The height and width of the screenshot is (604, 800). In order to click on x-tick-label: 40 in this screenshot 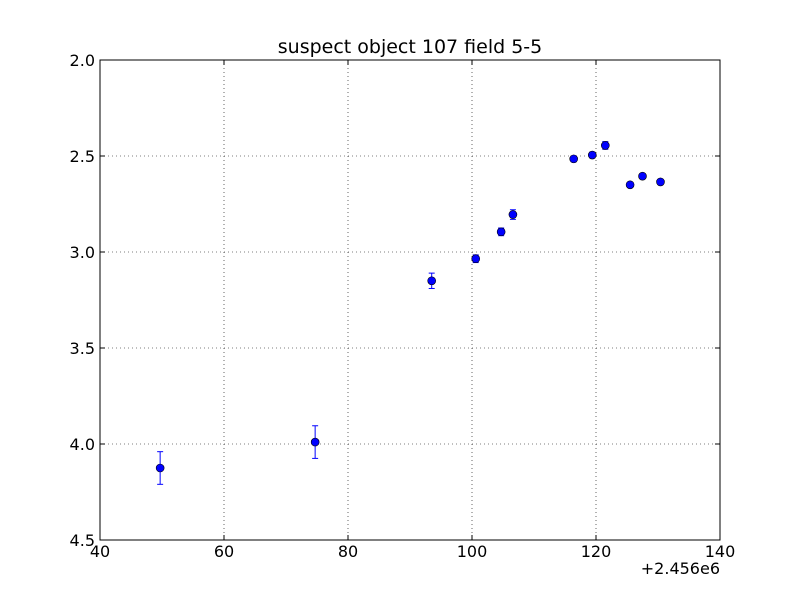, I will do `click(100, 551)`.